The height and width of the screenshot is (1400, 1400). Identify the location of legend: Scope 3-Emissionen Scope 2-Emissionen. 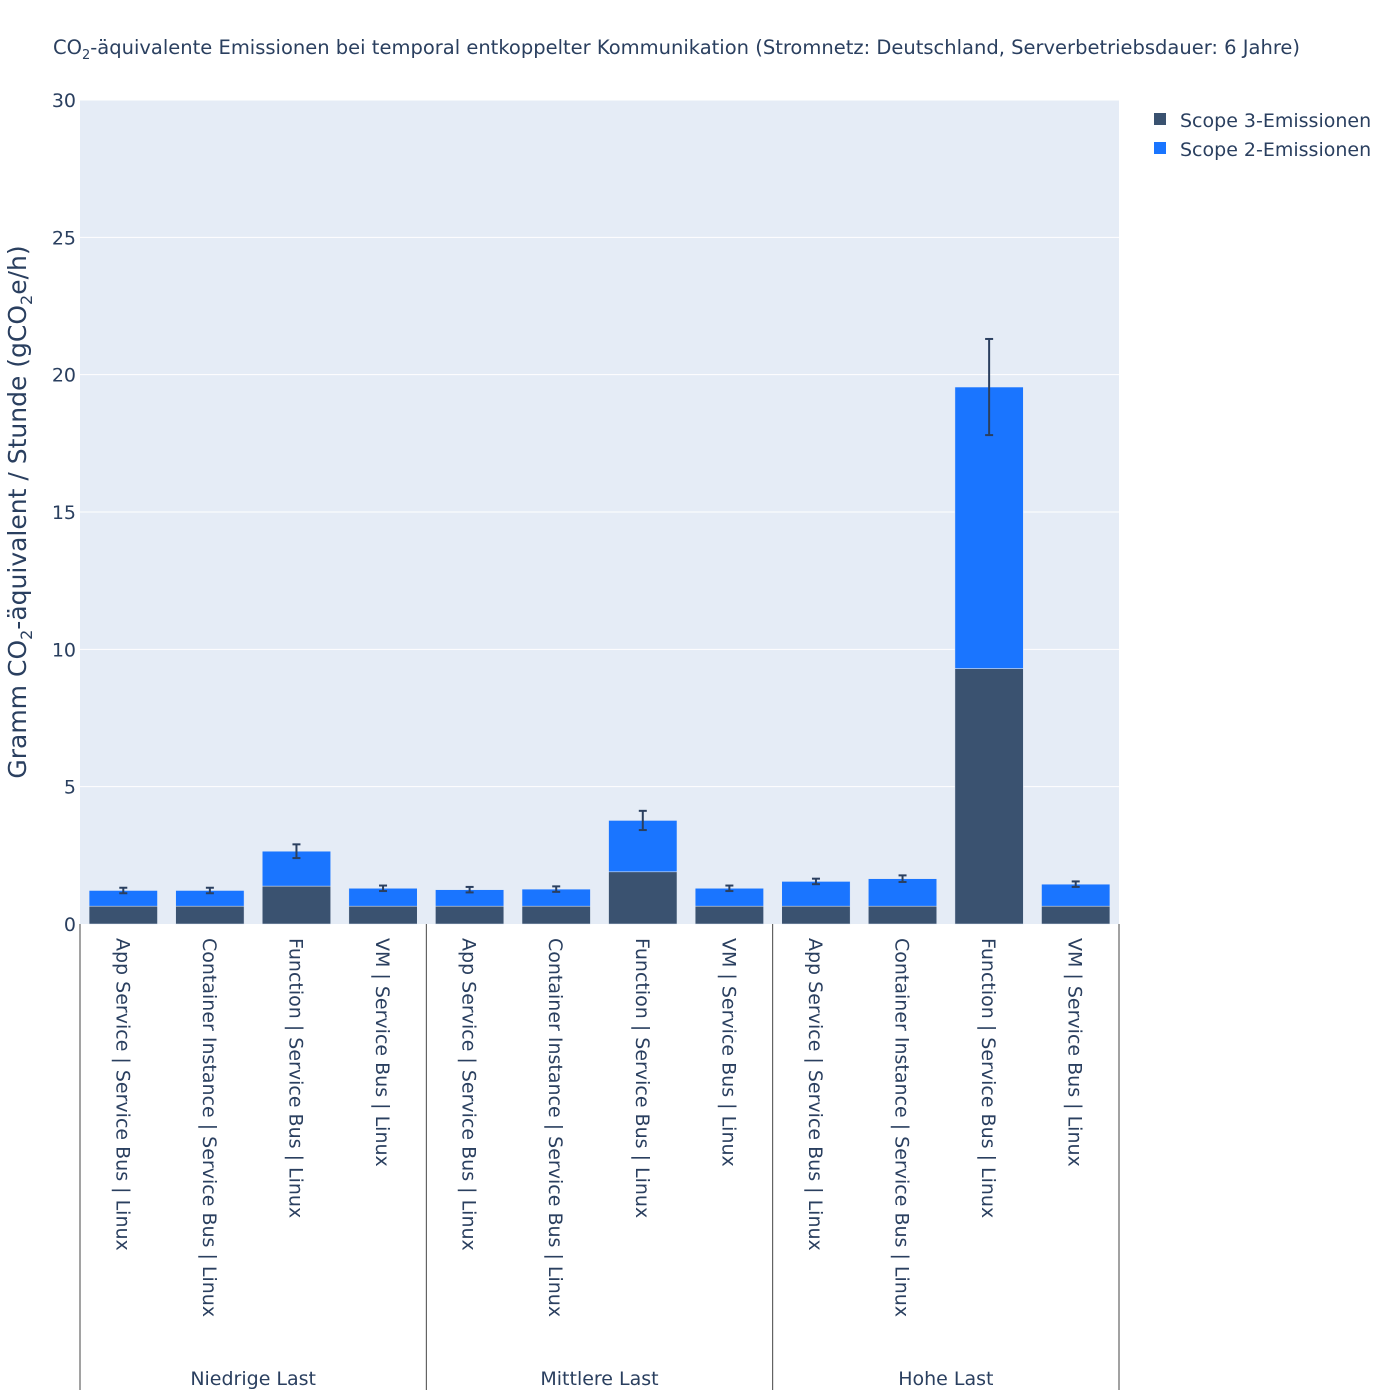
(1262, 135).